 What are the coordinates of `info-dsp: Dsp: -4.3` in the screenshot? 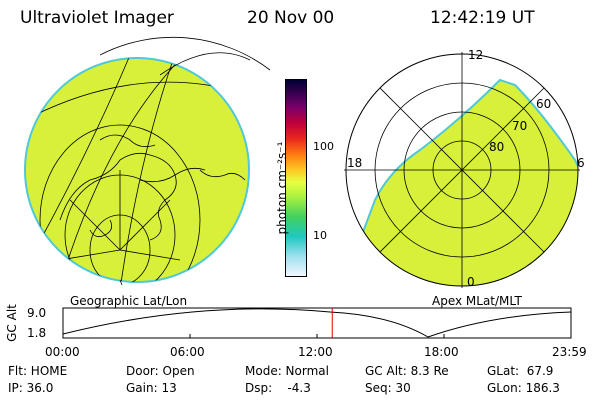 It's located at (278, 388).